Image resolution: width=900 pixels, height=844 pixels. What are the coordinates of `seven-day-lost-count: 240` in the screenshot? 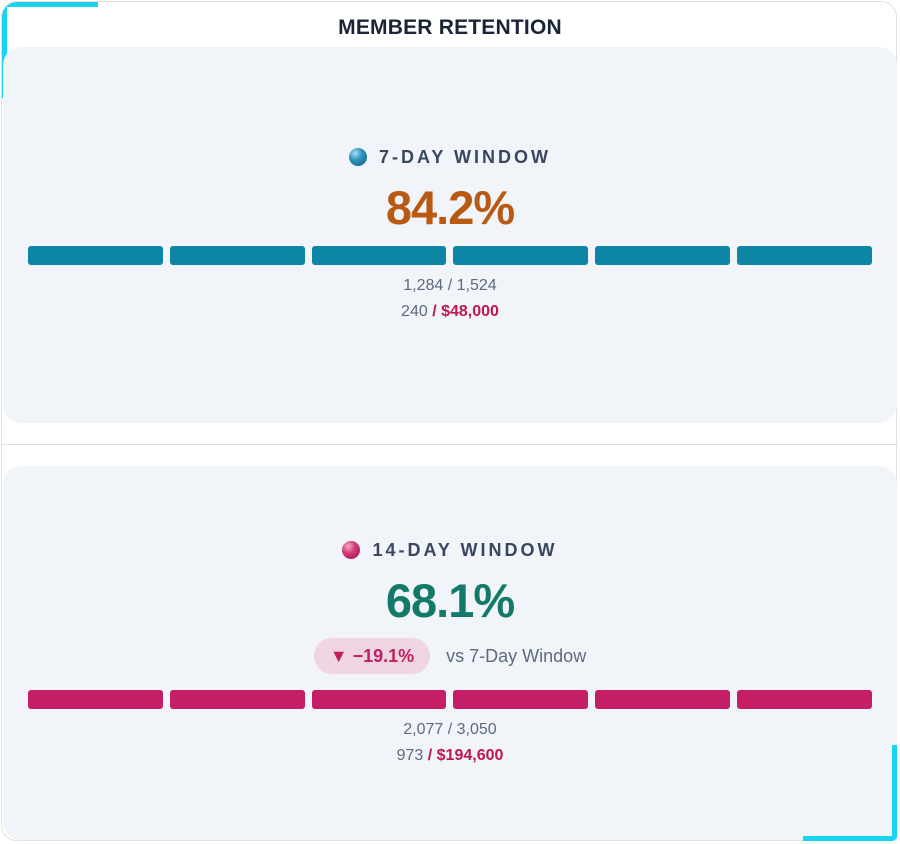 It's located at (414, 311).